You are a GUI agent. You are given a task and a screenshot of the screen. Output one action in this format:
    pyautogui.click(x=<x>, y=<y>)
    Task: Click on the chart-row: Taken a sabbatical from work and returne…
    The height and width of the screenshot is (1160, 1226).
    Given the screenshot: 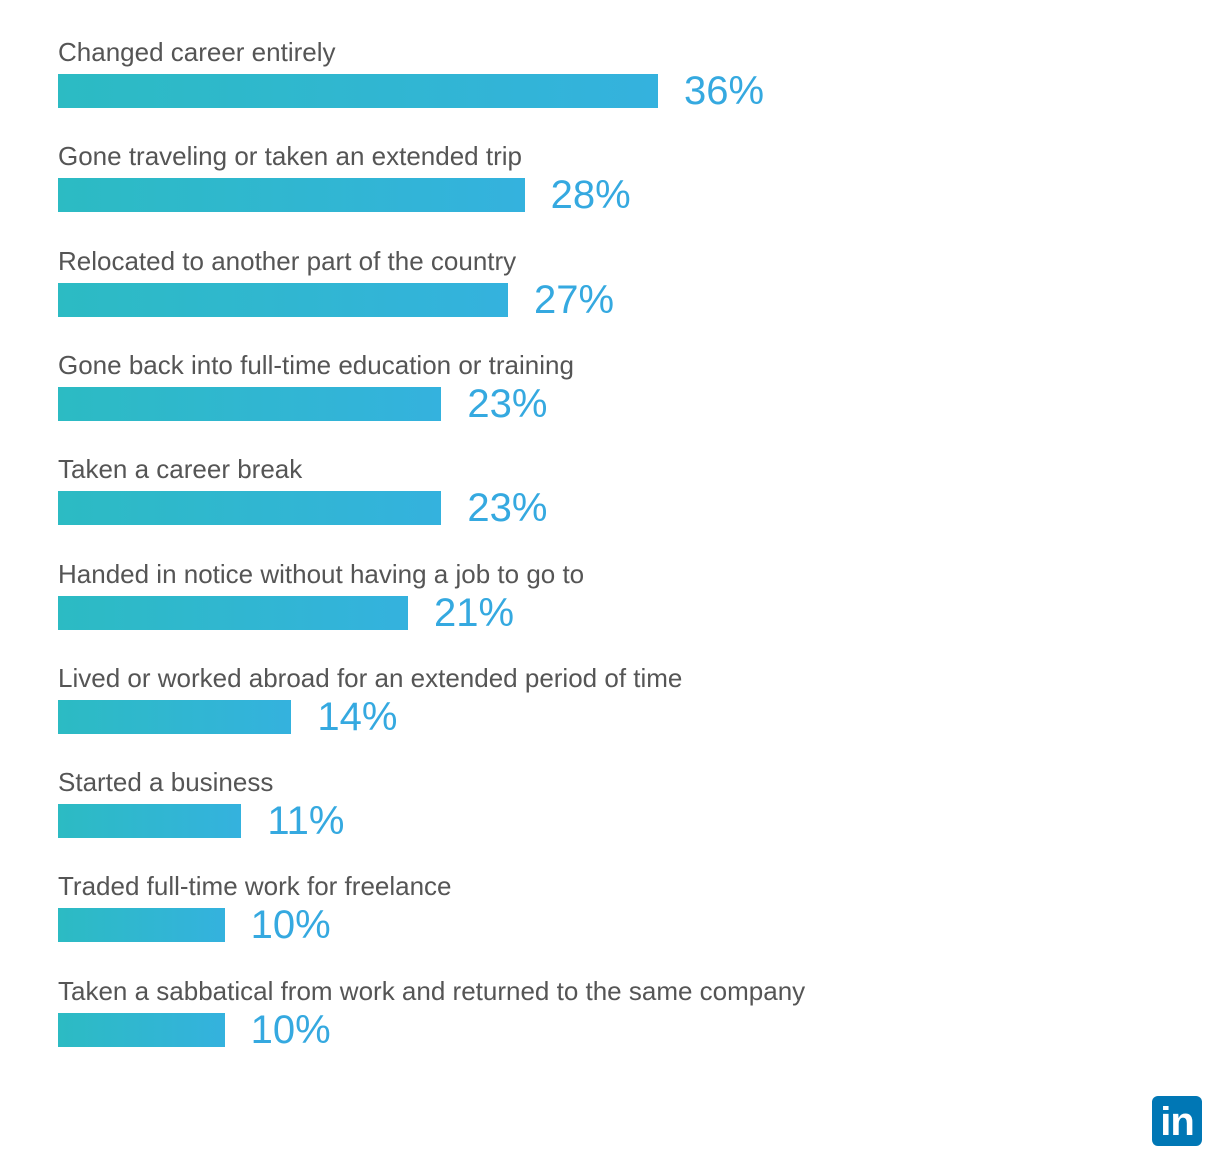 What is the action you would take?
    pyautogui.click(x=608, y=1025)
    